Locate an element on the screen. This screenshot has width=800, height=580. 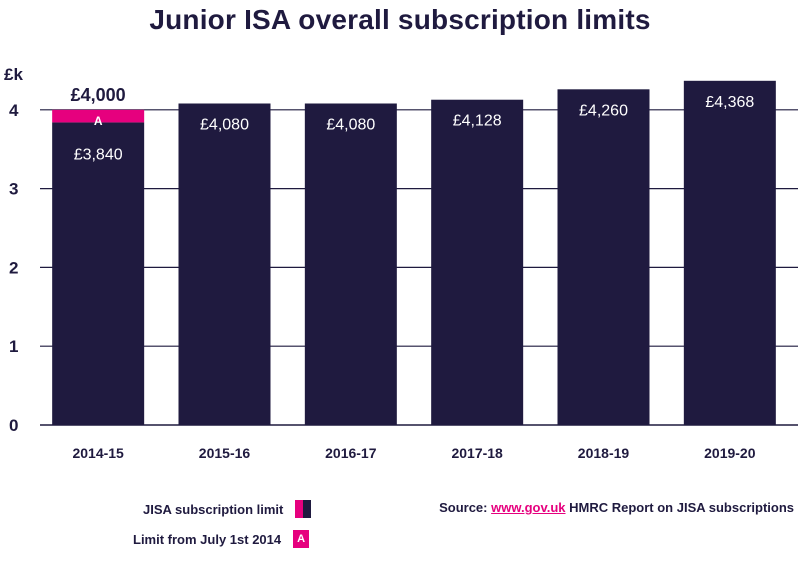
legend-item-limit: JISA subscription limit is located at coordinates (227, 509).